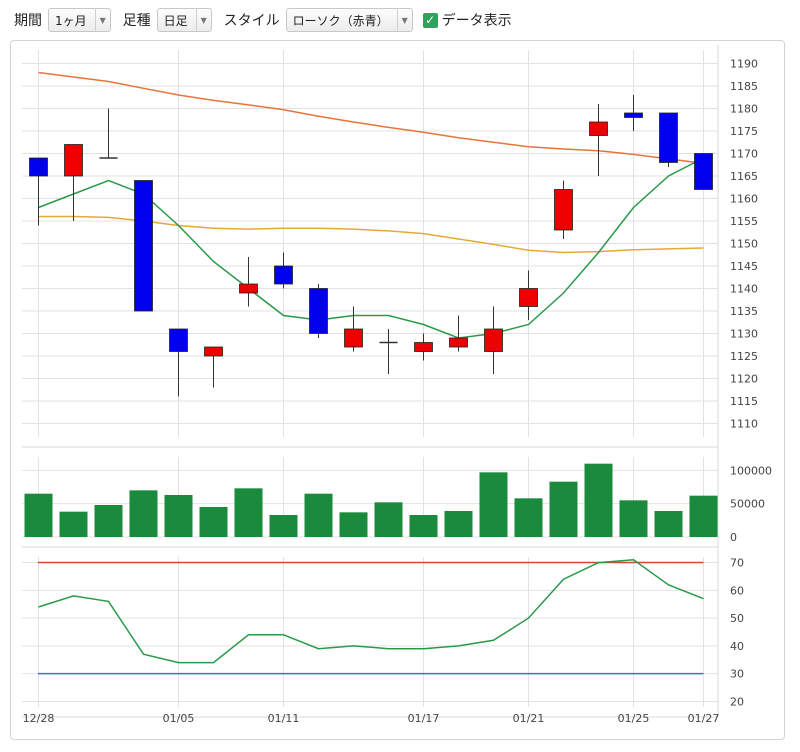  What do you see at coordinates (424, 718) in the screenshot?
I see `x-tick-label: 01/17` at bounding box center [424, 718].